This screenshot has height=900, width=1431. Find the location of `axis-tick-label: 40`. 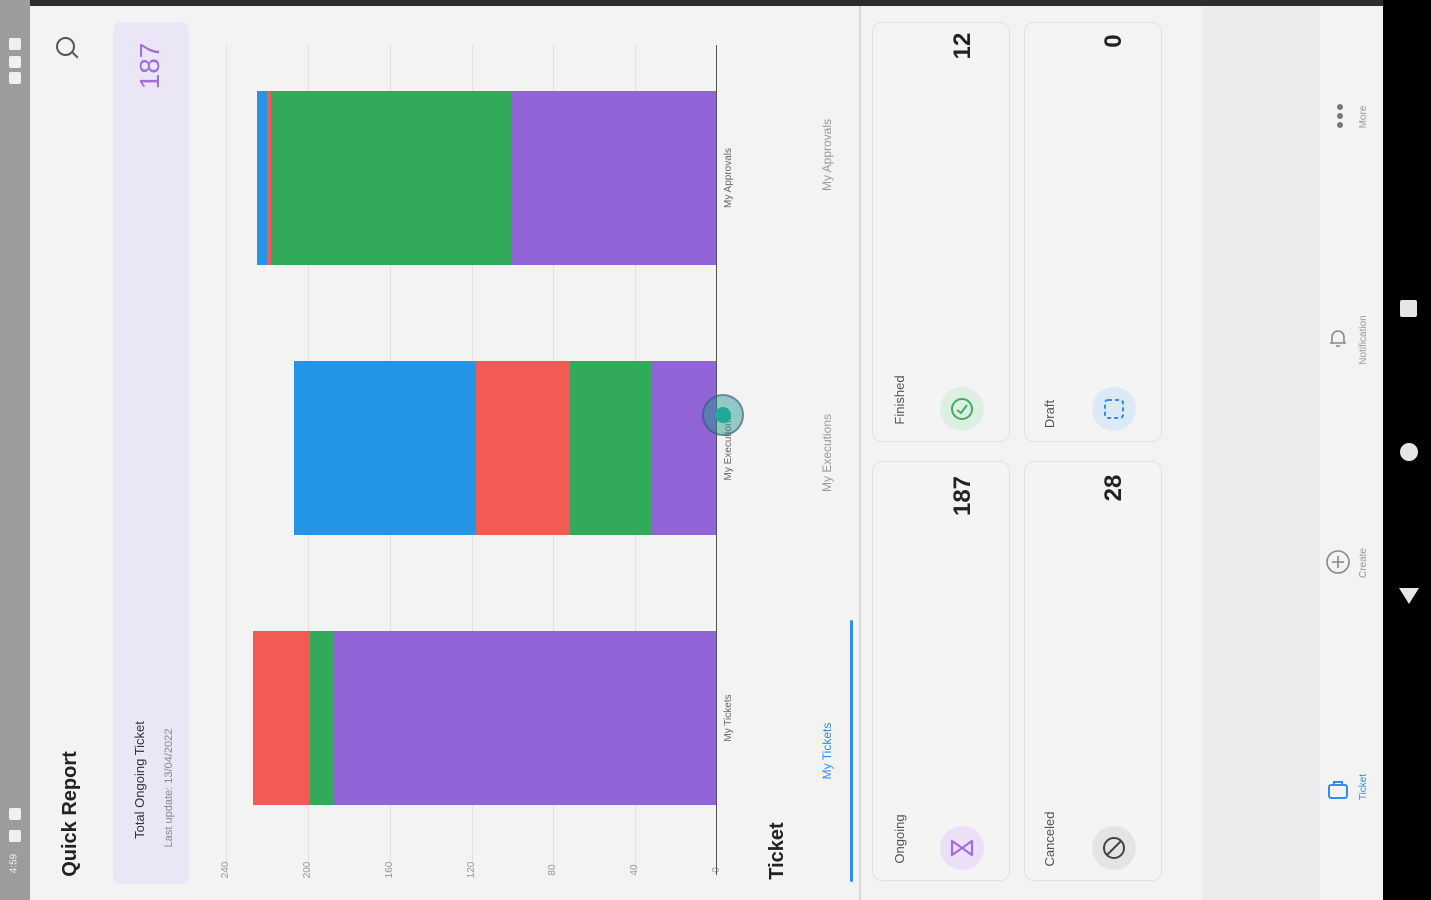

axis-tick-label: 40 is located at coordinates (634, 870).